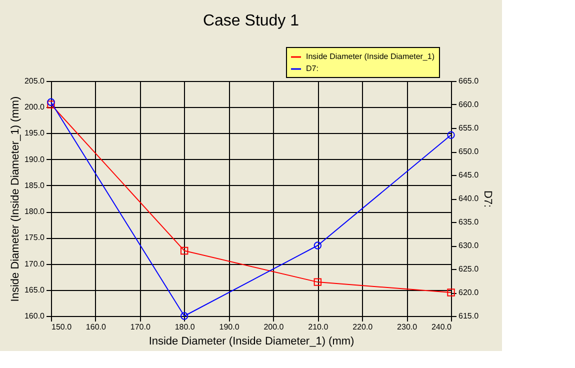 The image size is (575, 368). Describe the element at coordinates (469, 269) in the screenshot. I see `y2-tick-label: 625.0` at that location.